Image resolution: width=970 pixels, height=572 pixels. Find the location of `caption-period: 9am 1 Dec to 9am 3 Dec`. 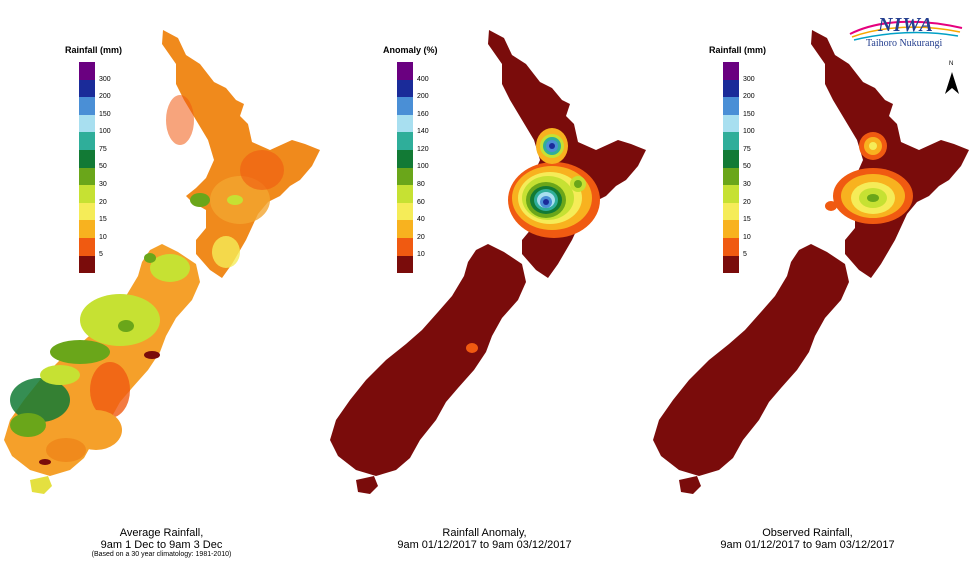

caption-period: 9am 1 Dec to 9am 3 Dec is located at coordinates (161, 545).